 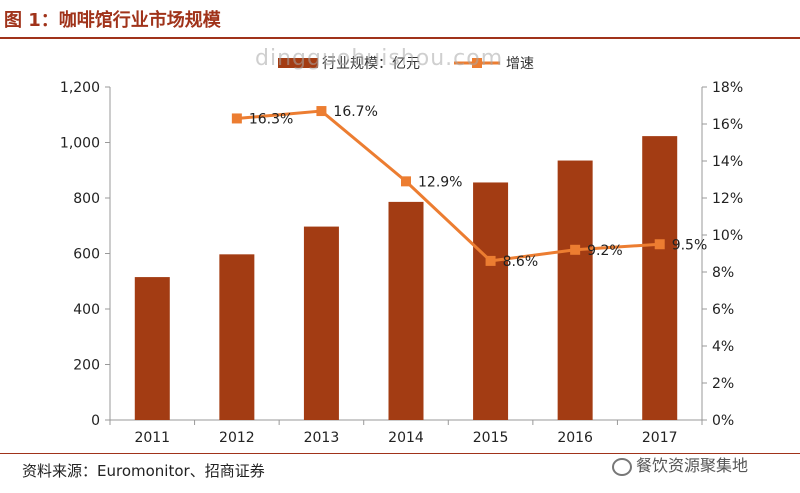 I want to click on right-axis-tick-label: 14%, so click(x=727, y=162).